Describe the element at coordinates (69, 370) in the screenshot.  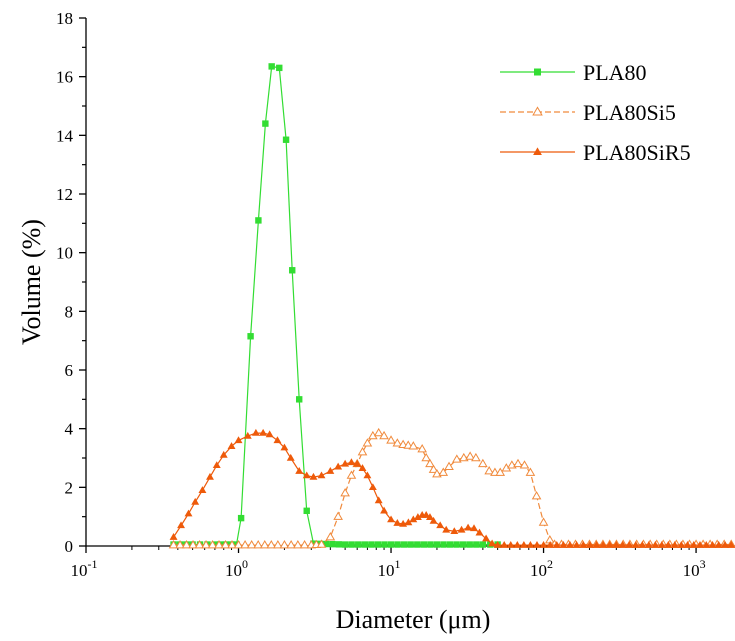
I see `y-tick-label: 6` at that location.